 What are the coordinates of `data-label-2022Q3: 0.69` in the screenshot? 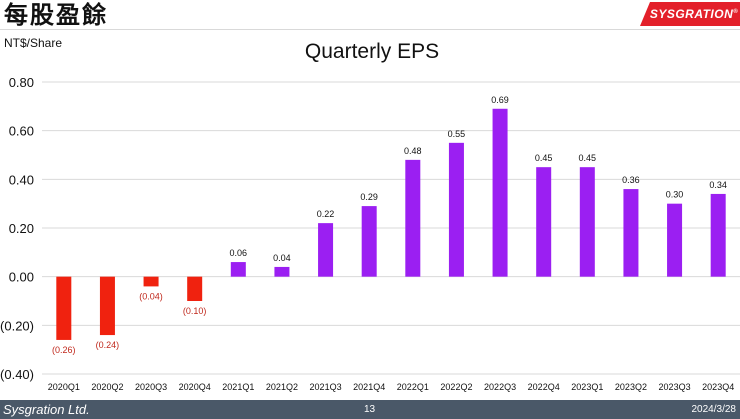 It's located at (500, 100).